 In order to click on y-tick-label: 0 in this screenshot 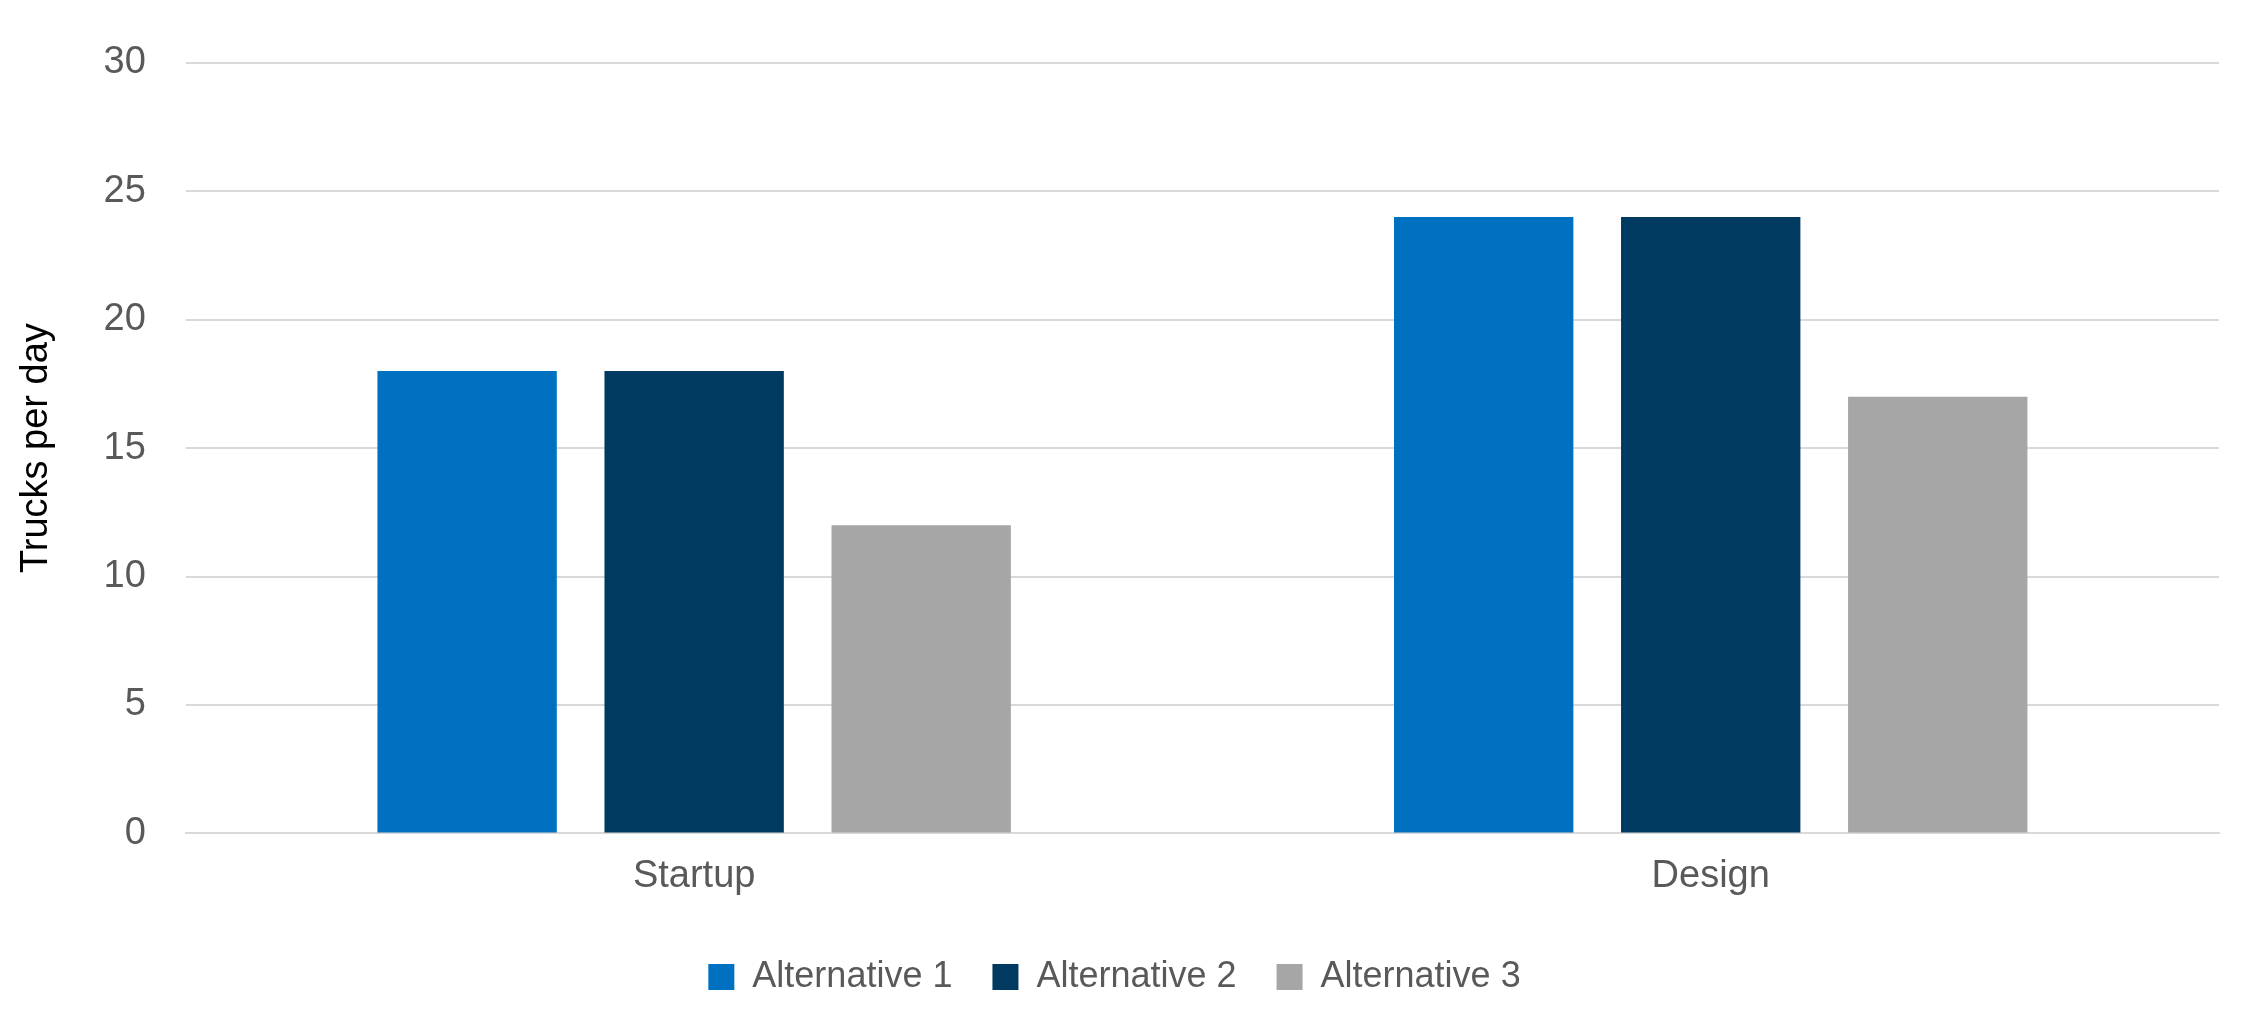, I will do `click(135, 830)`.